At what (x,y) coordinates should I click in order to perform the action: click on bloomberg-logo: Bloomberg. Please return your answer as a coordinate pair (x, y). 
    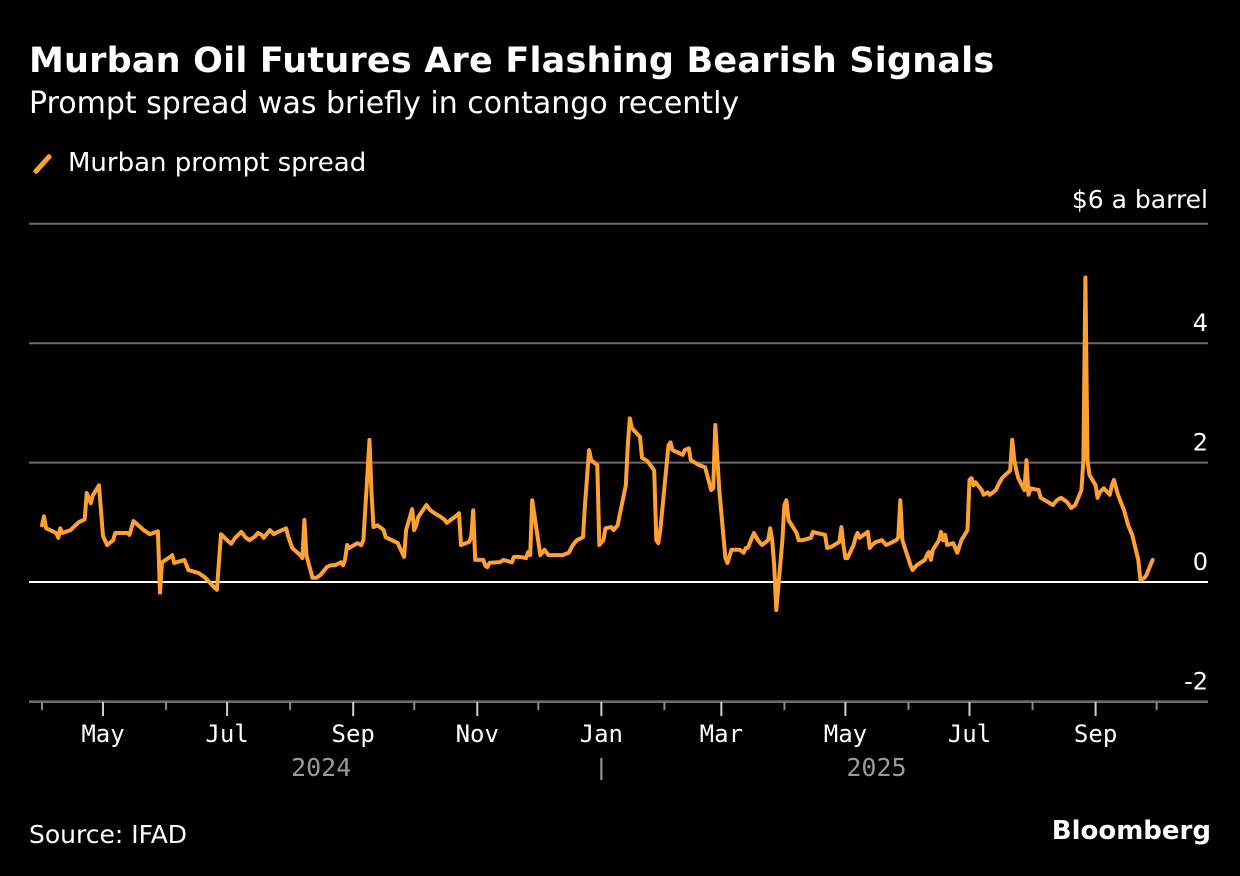
    Looking at the image, I should click on (1131, 831).